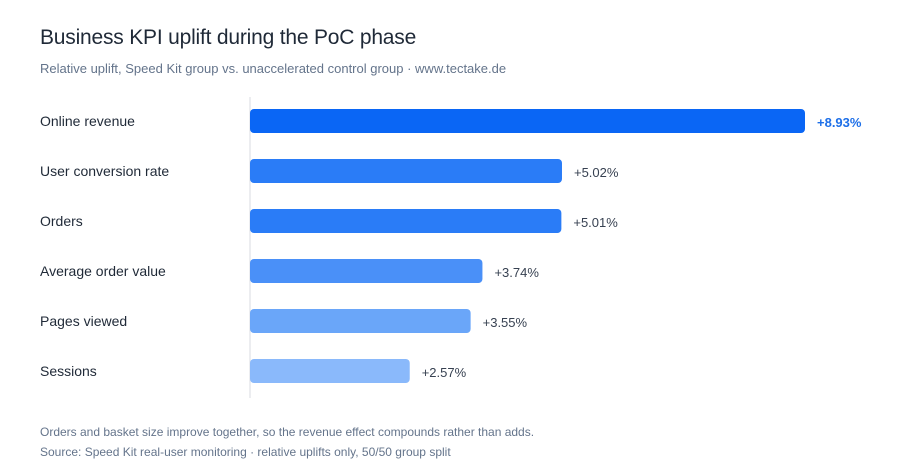 This screenshot has height=470, width=900. Describe the element at coordinates (505, 322) in the screenshot. I see `value-label: +3.55%` at that location.